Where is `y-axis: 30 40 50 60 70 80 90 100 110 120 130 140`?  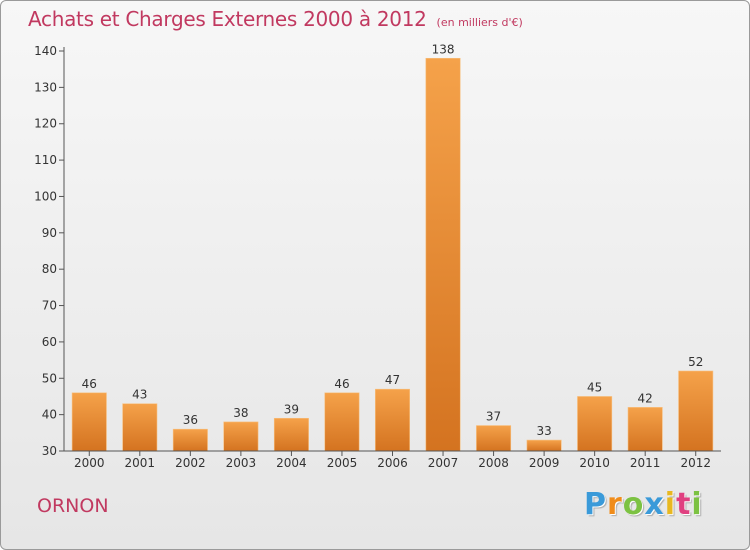
y-axis: 30 40 50 60 70 80 90 100 110 120 130 140 is located at coordinates (49, 251).